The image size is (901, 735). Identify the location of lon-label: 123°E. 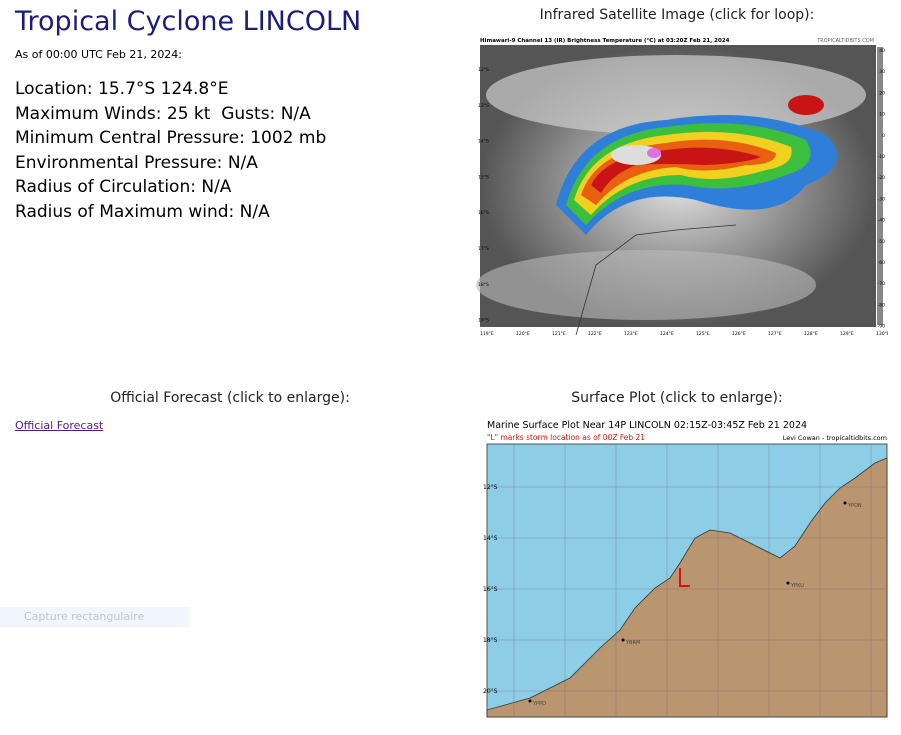
(631, 334).